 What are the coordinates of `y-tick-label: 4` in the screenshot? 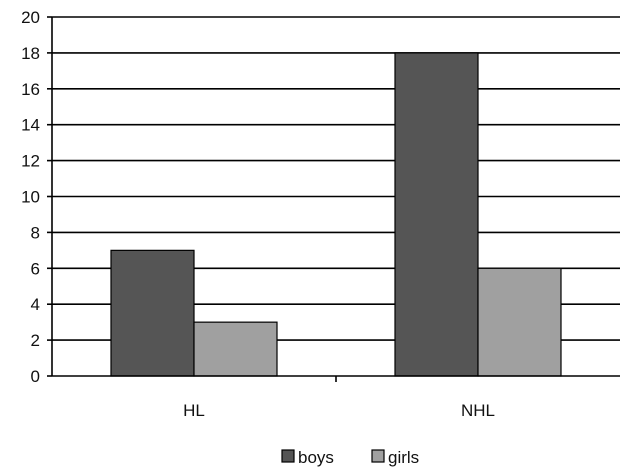 It's located at (35, 304).